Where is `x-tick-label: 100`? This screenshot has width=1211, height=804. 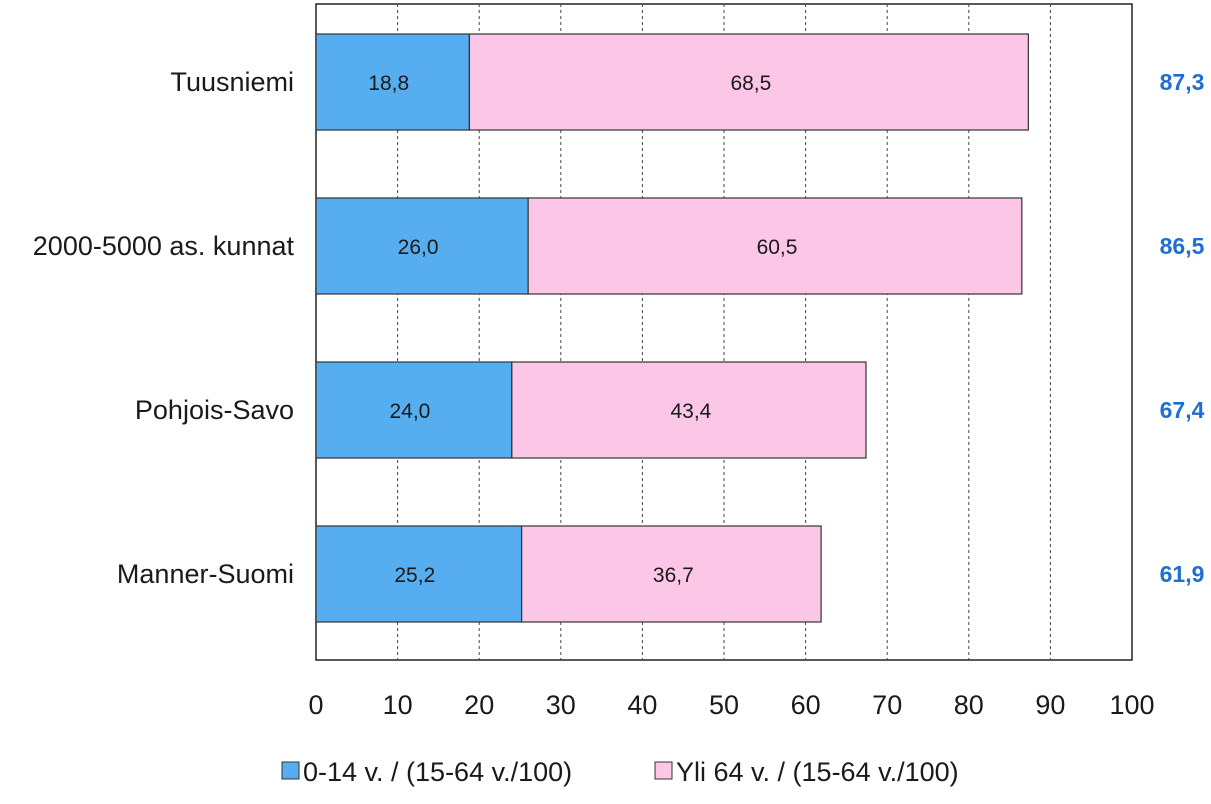
x-tick-label: 100 is located at coordinates (1131, 705).